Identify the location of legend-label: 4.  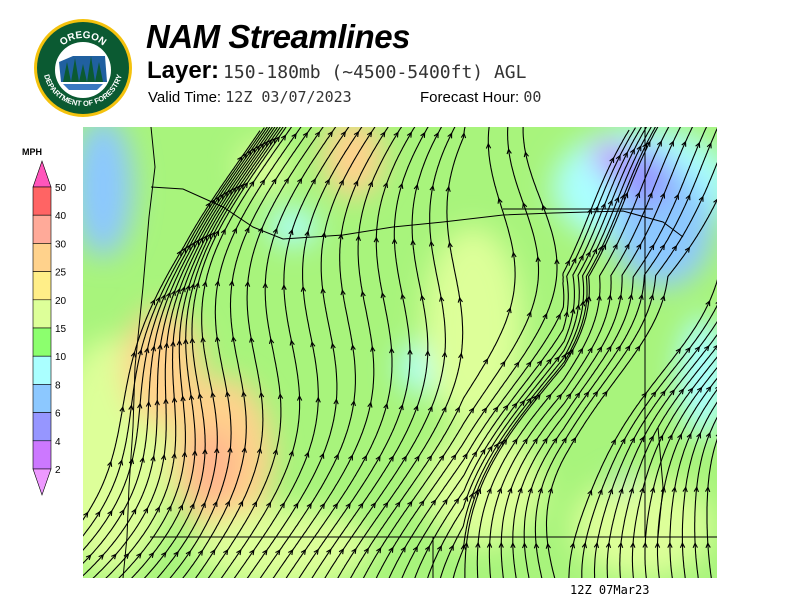
(58, 442).